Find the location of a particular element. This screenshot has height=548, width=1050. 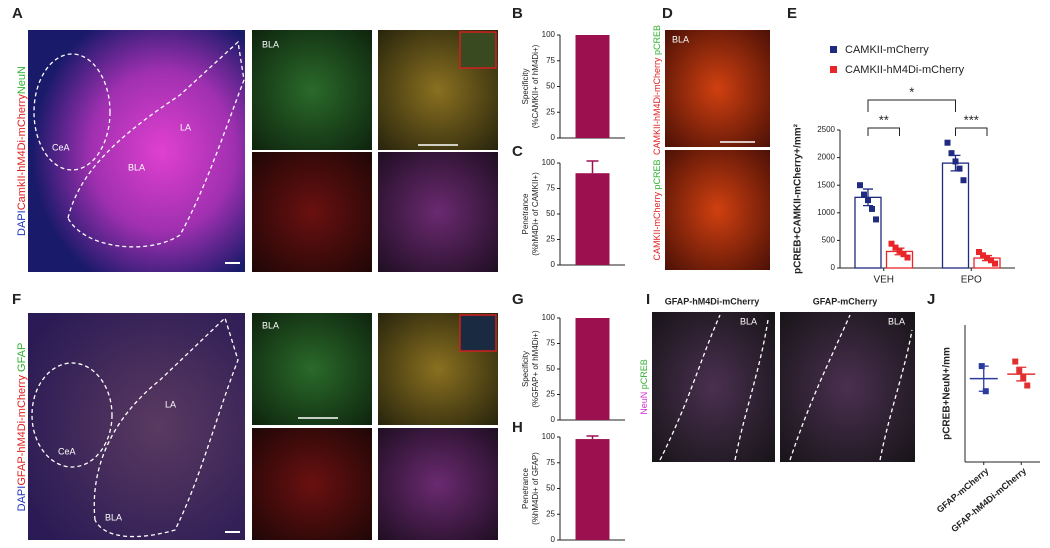

channel-label: CAMKII-mCherry pCREB is located at coordinates (657, 209).